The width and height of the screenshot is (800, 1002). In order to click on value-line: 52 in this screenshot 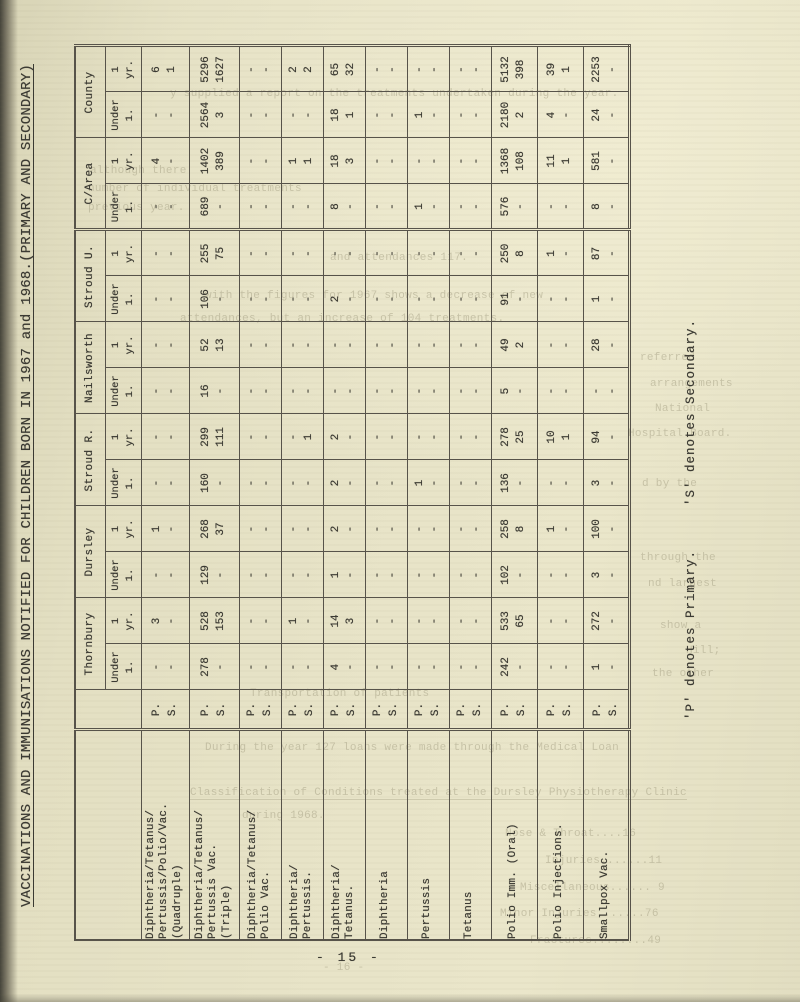, I will do `click(205, 345)`.